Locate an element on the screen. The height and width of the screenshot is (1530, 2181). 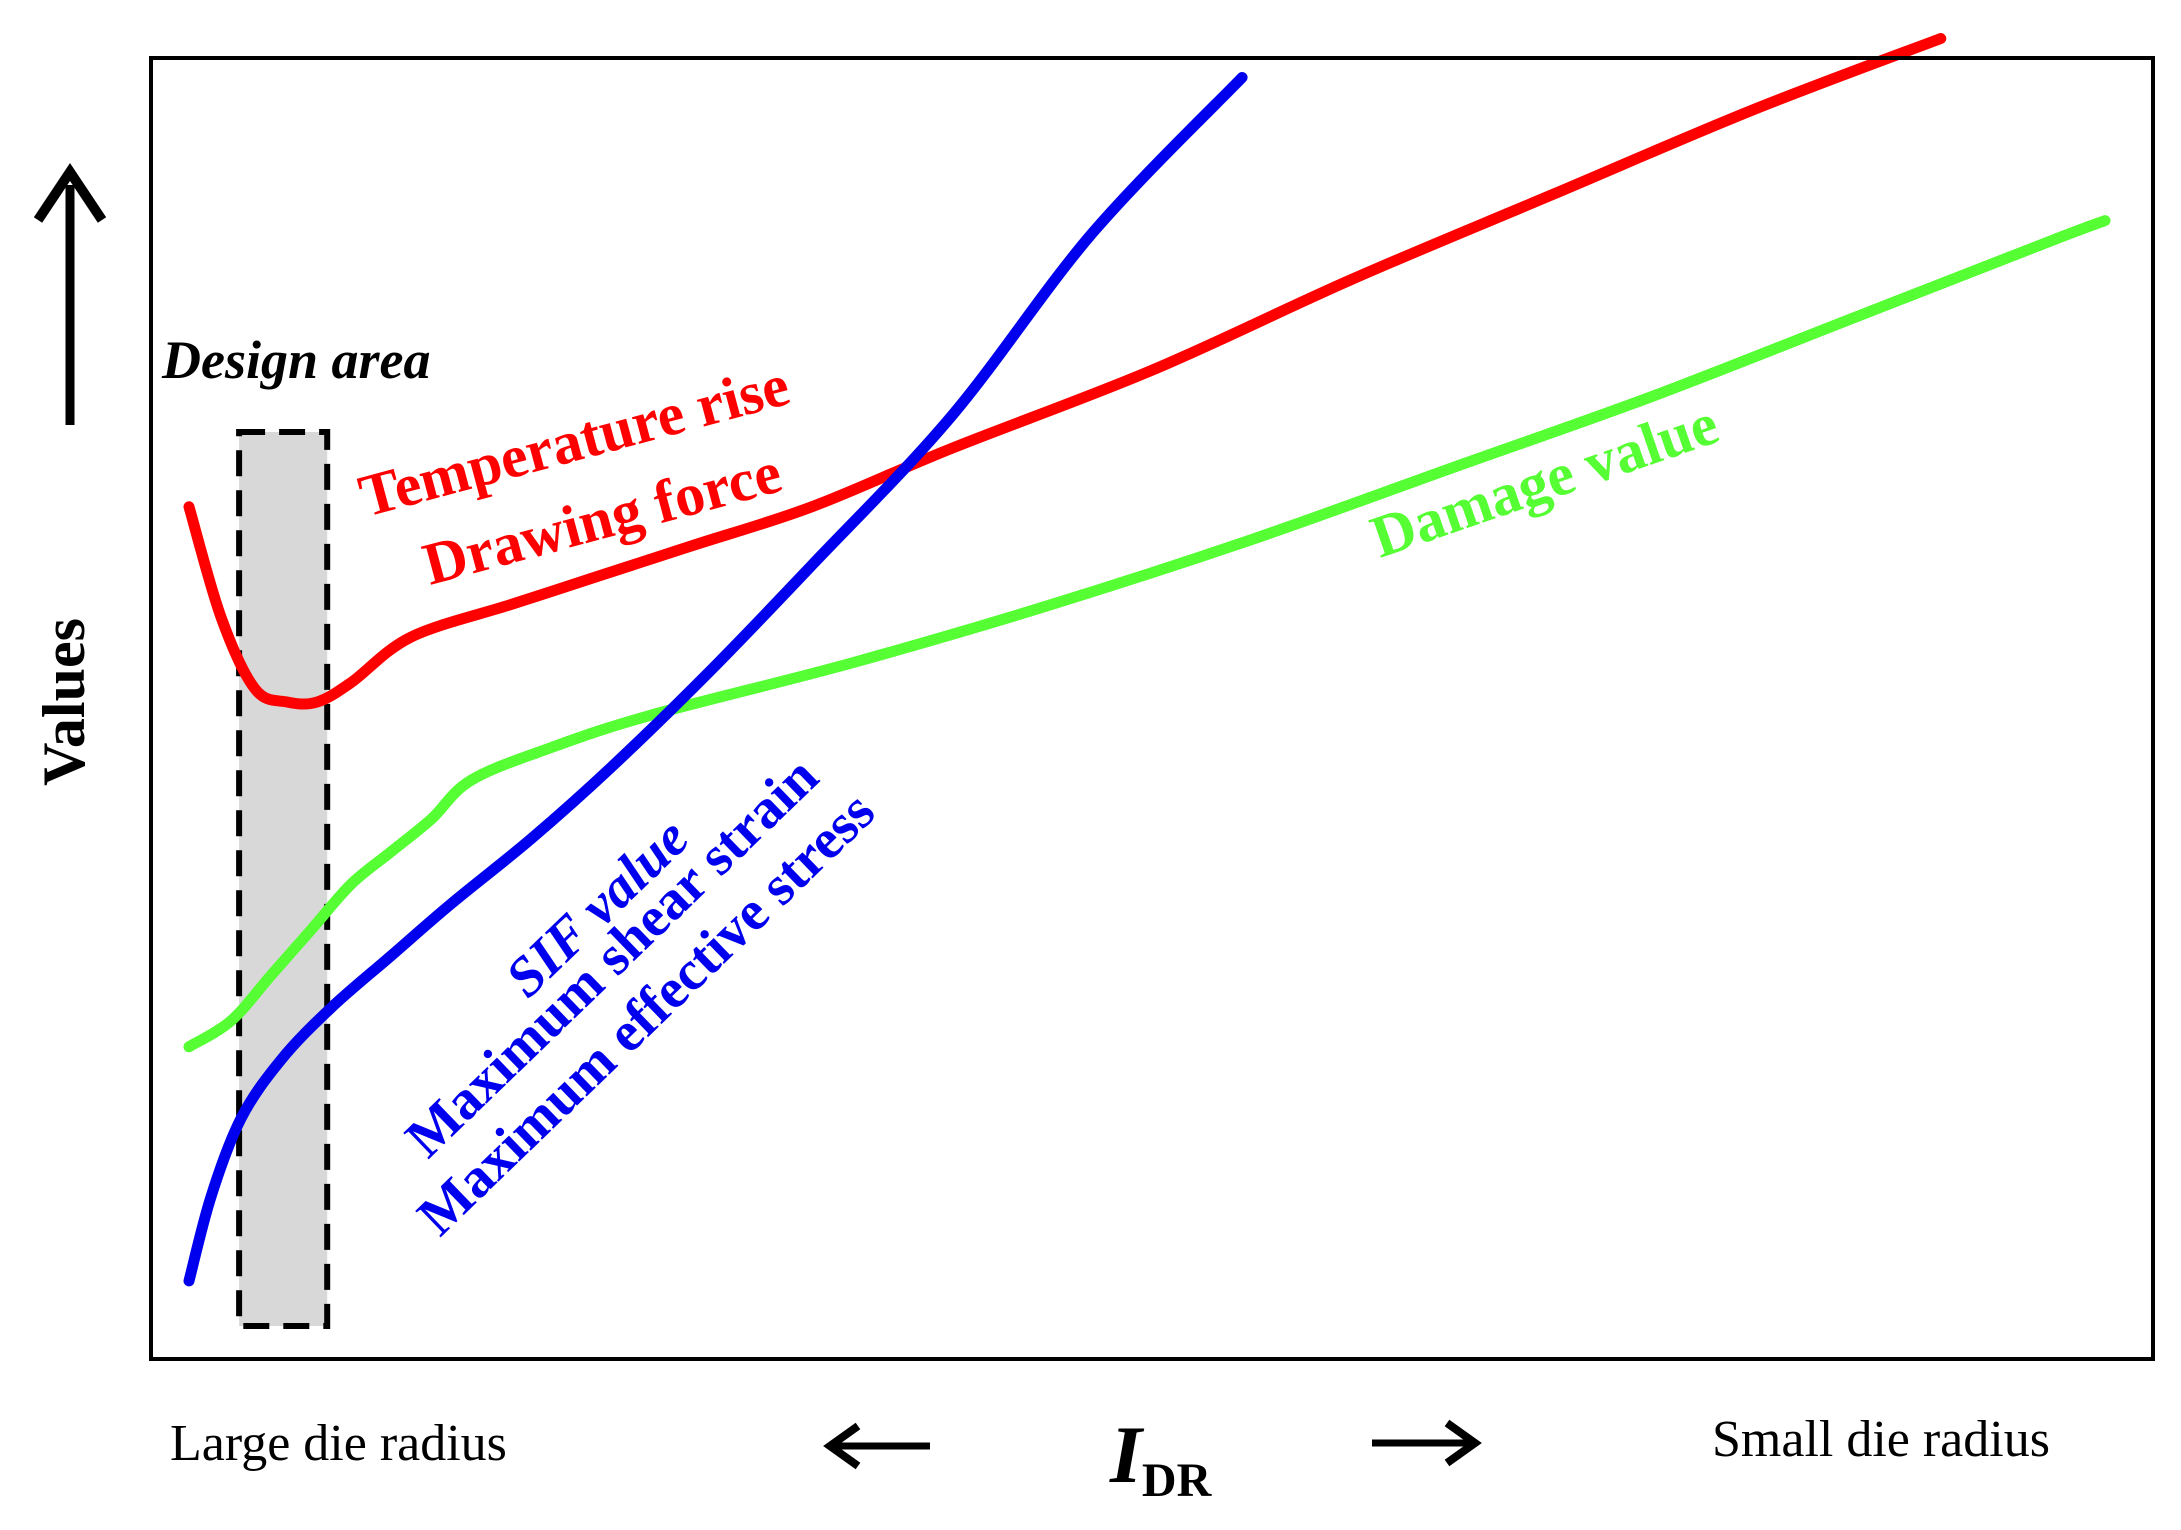
x-axis-label: IDR is located at coordinates (1161, 1458).